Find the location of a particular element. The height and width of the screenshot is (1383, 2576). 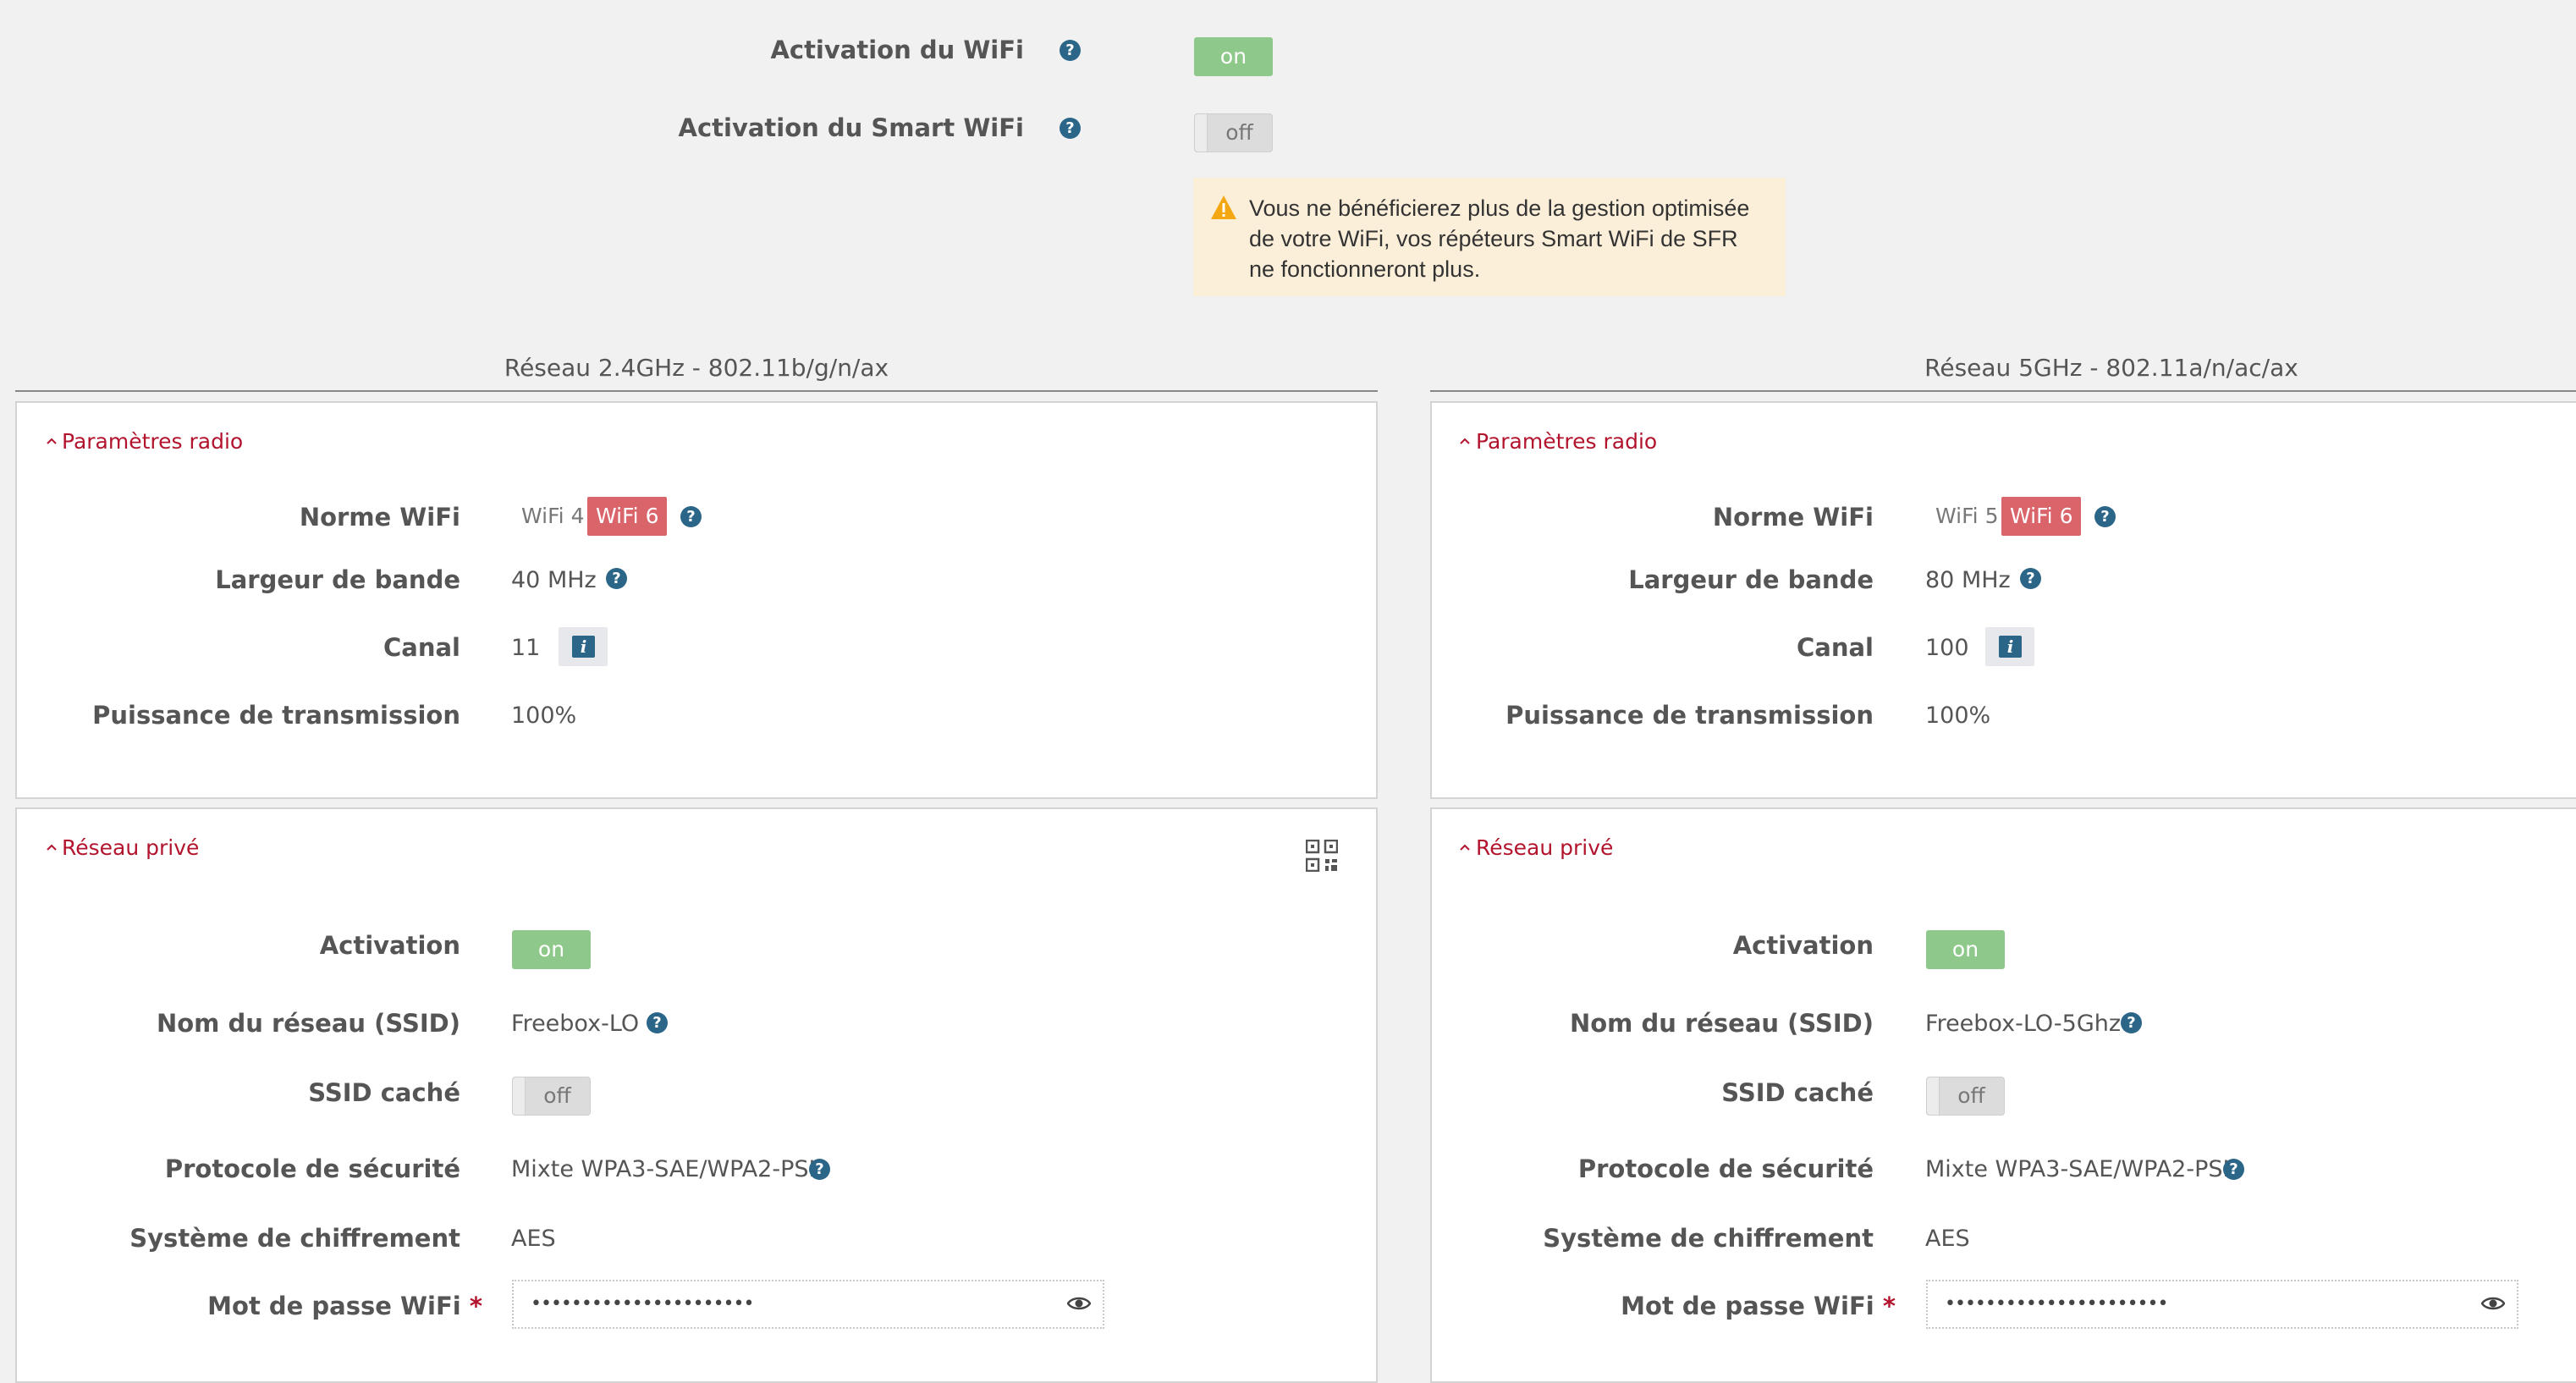

right-radio-panel is located at coordinates (2003, 600).